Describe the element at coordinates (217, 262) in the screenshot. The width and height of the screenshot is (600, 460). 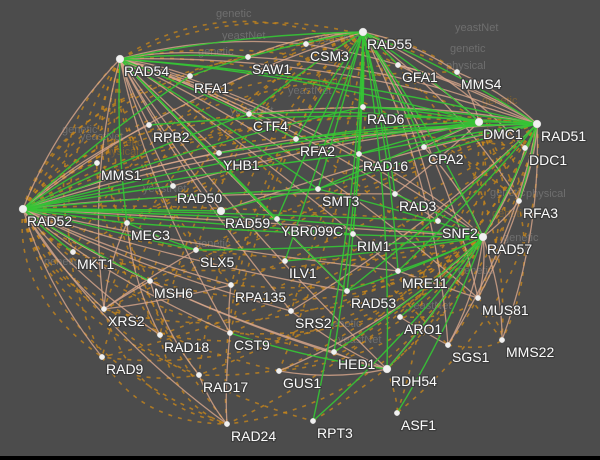
I see `node-label-SLX5: SLX5` at that location.